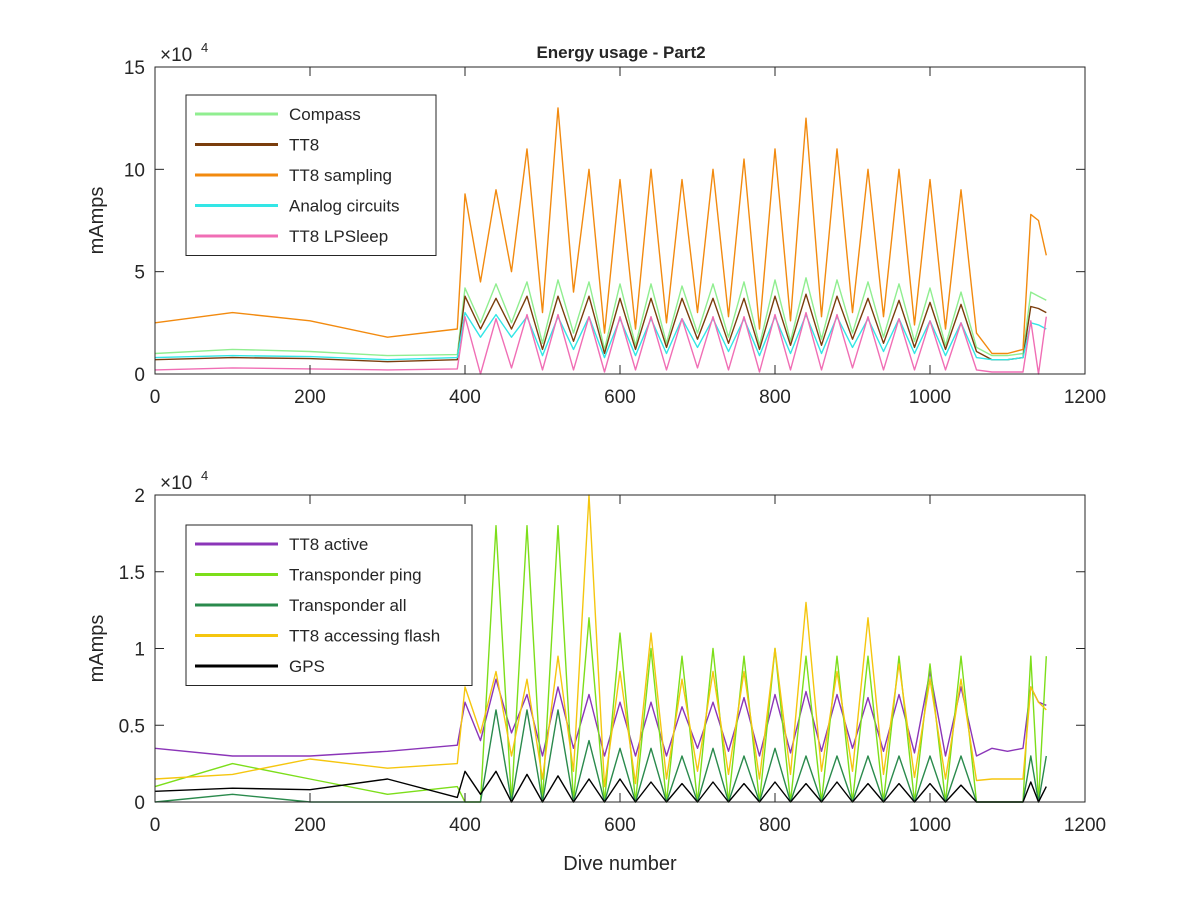  I want to click on legend-entry: Analog circuits, so click(344, 206).